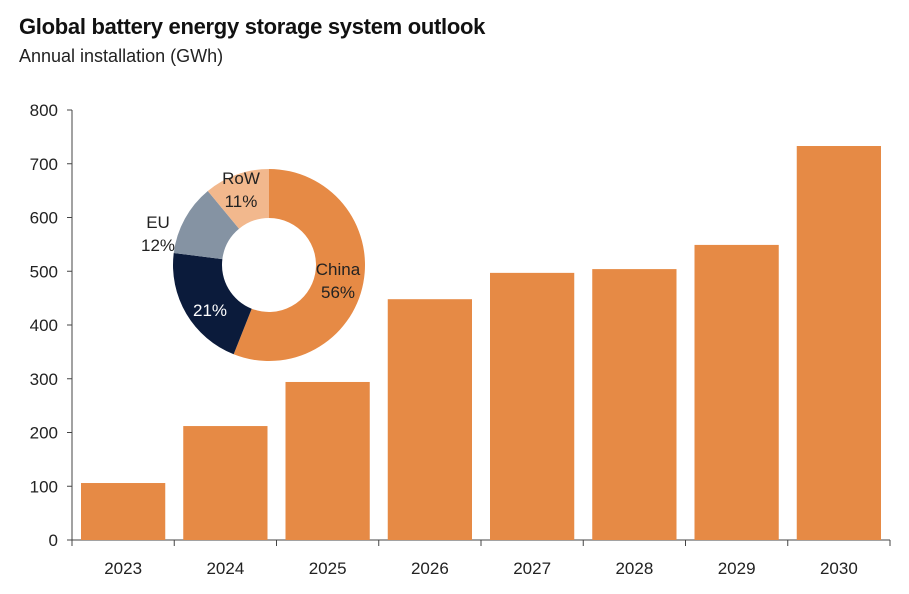  What do you see at coordinates (838, 343) in the screenshot?
I see `bar-2030` at bounding box center [838, 343].